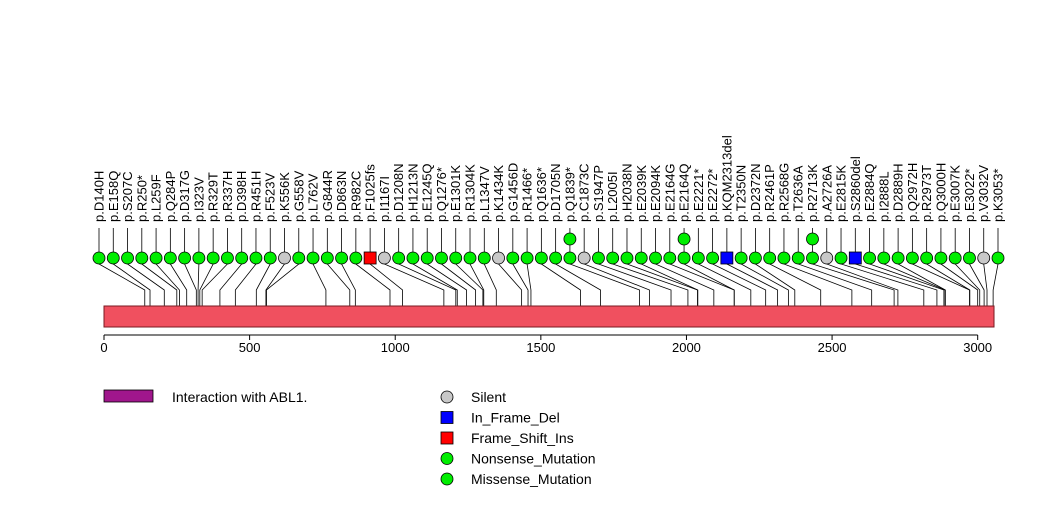 This screenshot has height=524, width=1047. Describe the element at coordinates (441, 258) in the screenshot. I see `mutation-marker-p-q1276` at that location.